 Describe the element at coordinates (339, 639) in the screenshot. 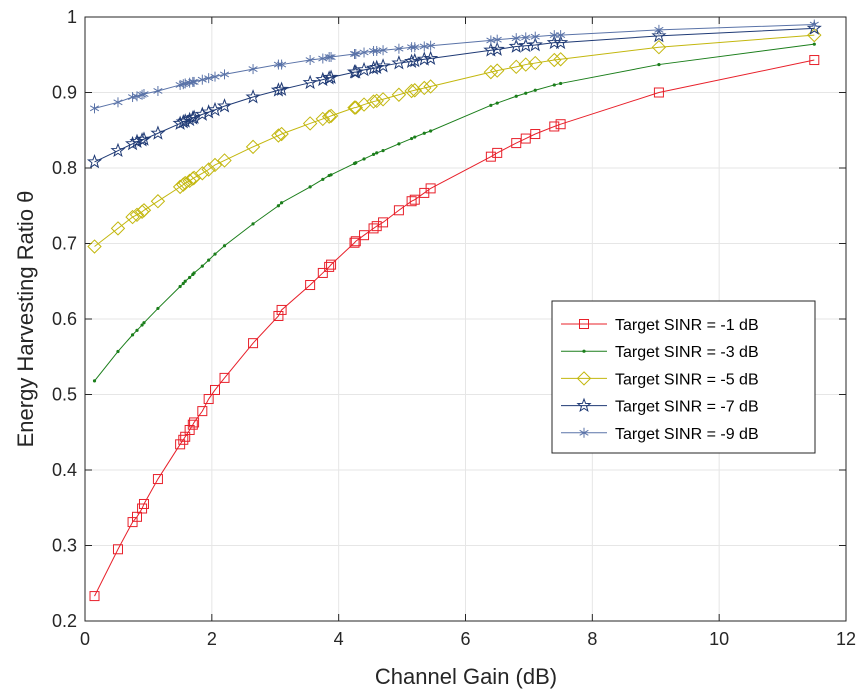

I see `x-tick-label: 4` at that location.